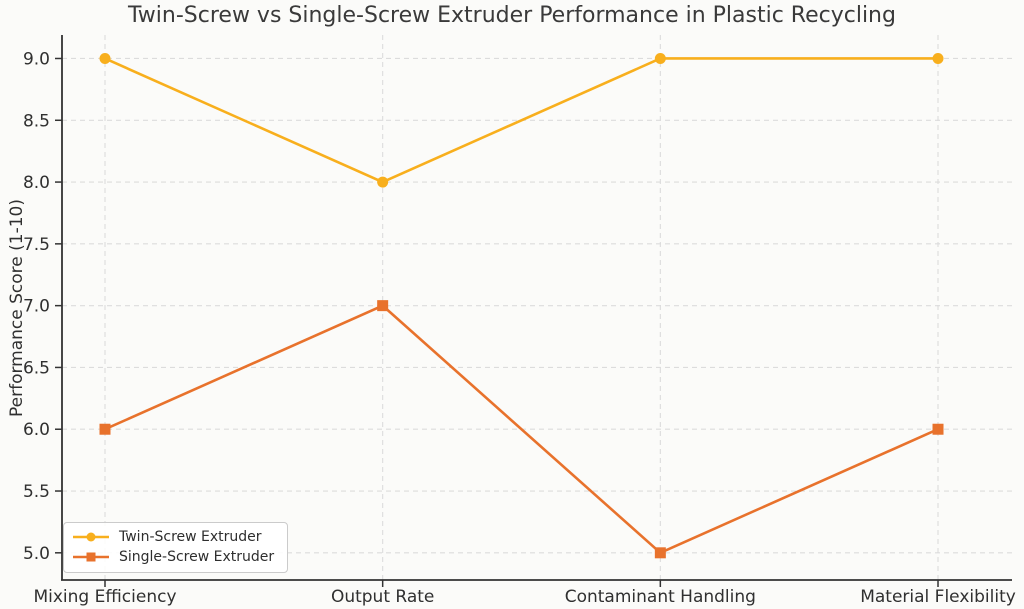 The width and height of the screenshot is (1024, 609). I want to click on y-tick-label: 7.5, so click(36, 245).